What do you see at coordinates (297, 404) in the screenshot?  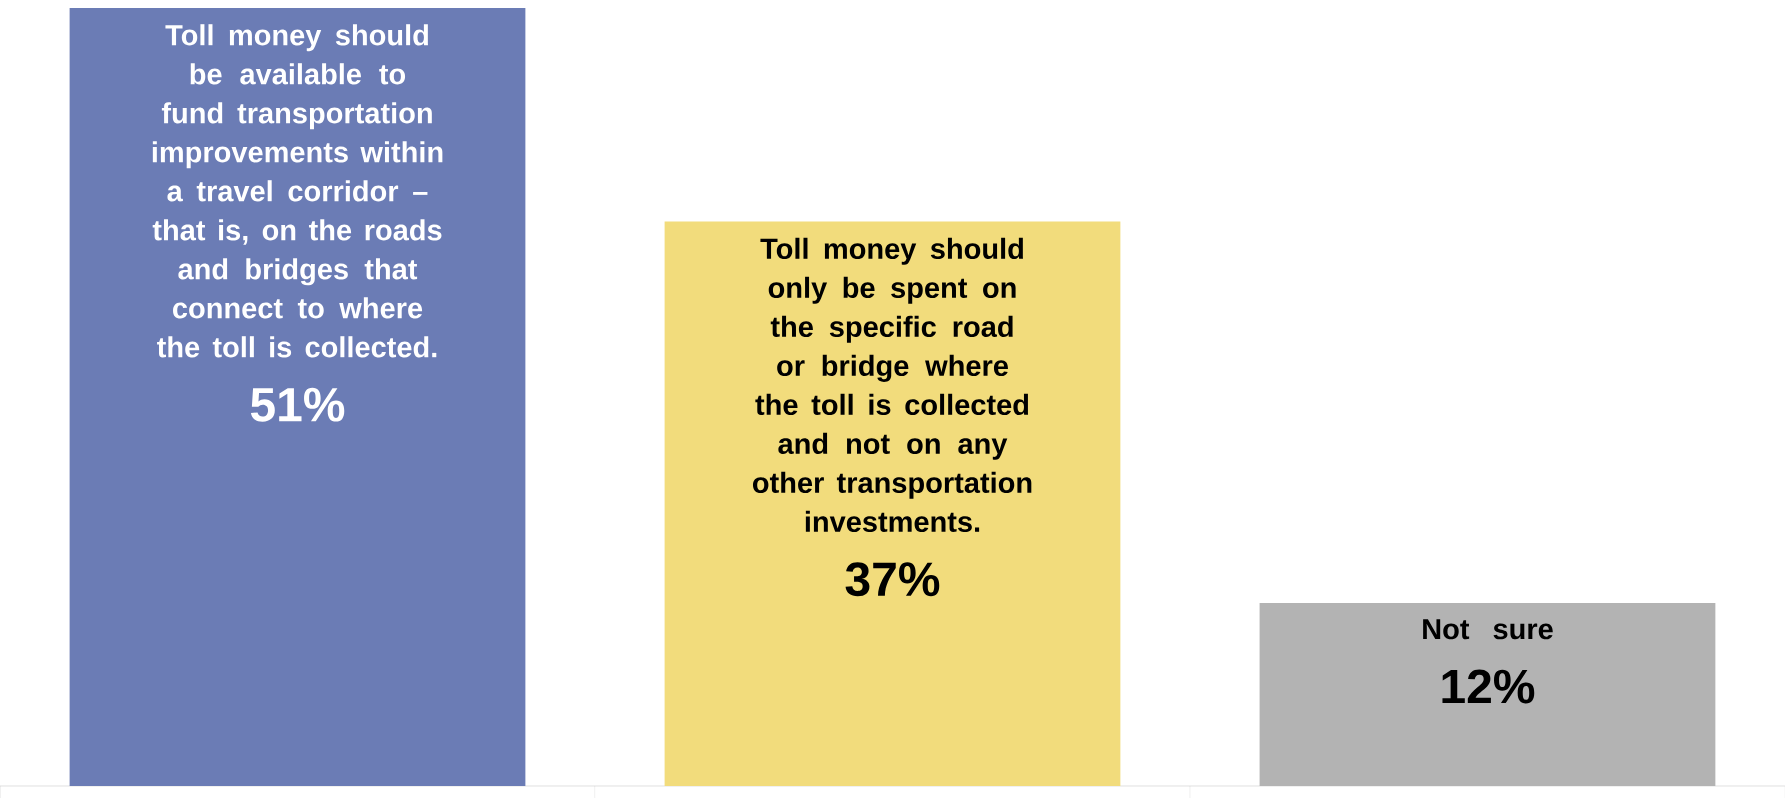 I see `data-label: 51%` at bounding box center [297, 404].